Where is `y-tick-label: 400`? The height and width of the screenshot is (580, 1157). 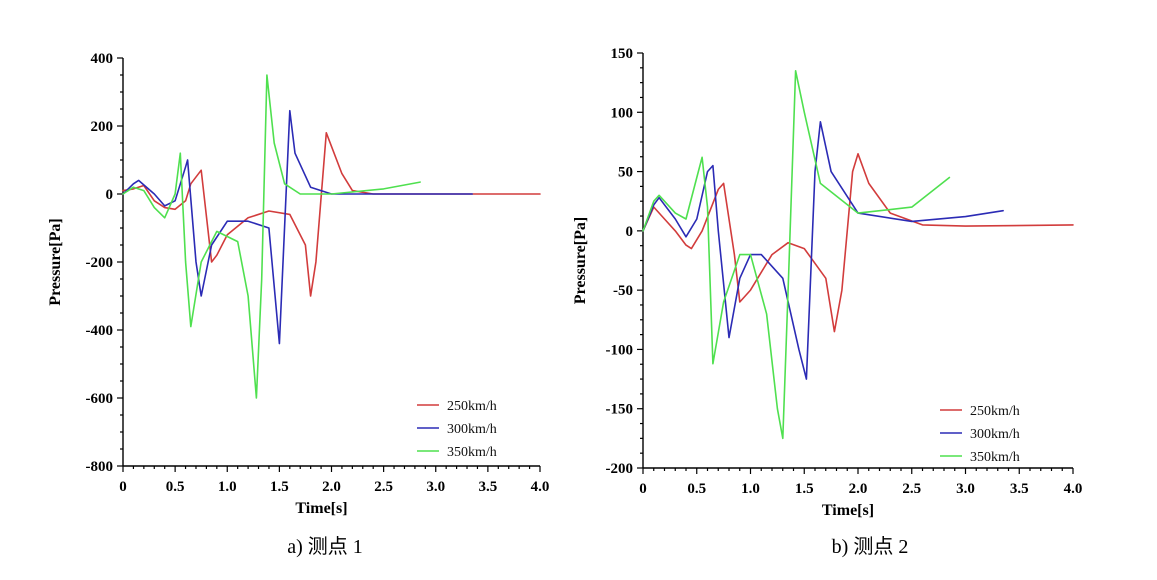 y-tick-label: 400 is located at coordinates (102, 59).